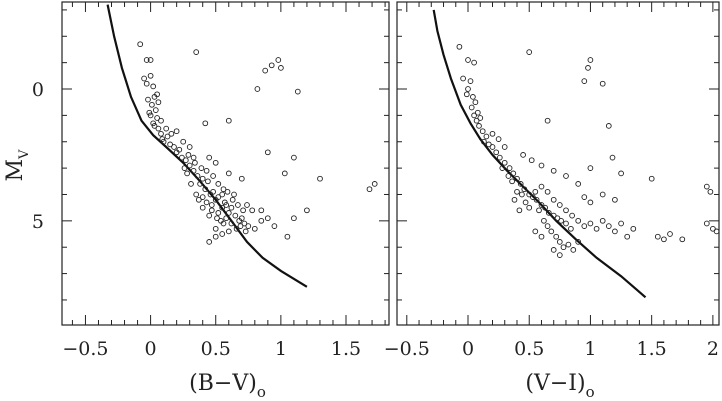 This screenshot has width=722, height=401. What do you see at coordinates (151, 349) in the screenshot?
I see `x-tick-label: 0` at bounding box center [151, 349].